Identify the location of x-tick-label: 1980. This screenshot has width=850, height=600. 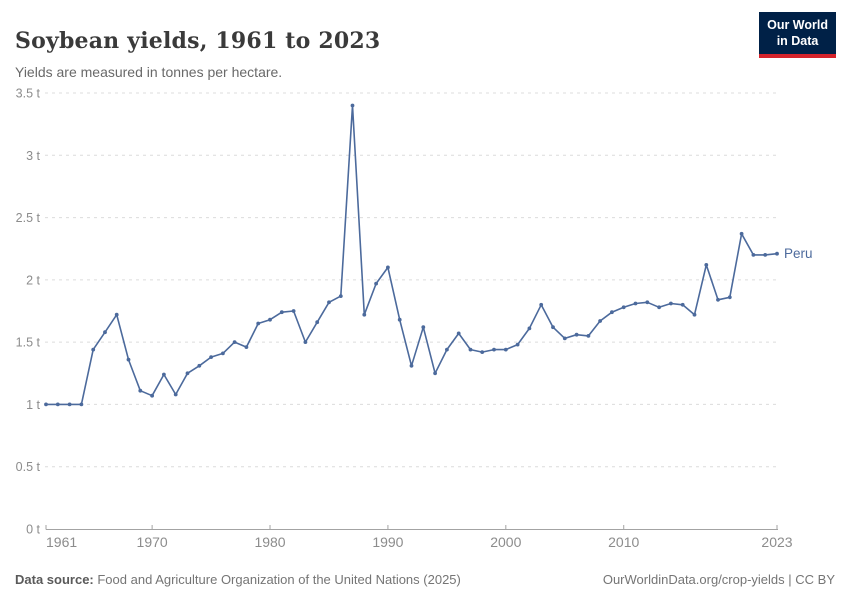
(269, 542).